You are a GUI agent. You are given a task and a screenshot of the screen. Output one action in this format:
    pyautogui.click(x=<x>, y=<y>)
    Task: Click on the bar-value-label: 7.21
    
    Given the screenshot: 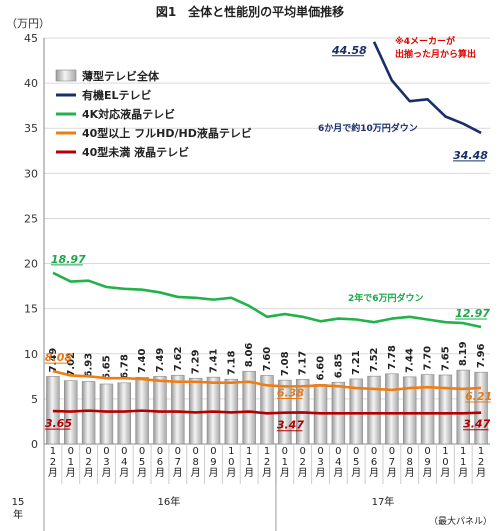 What is the action you would take?
    pyautogui.click(x=356, y=362)
    